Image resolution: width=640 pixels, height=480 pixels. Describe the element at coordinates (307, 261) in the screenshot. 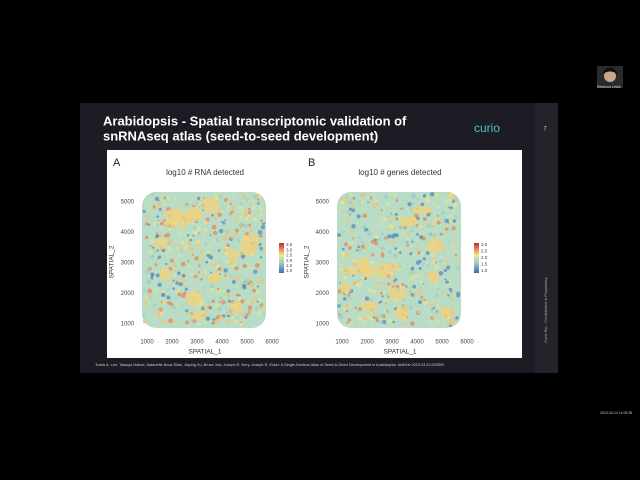

I see `y-axis-label: SPATIAL_2` at that location.